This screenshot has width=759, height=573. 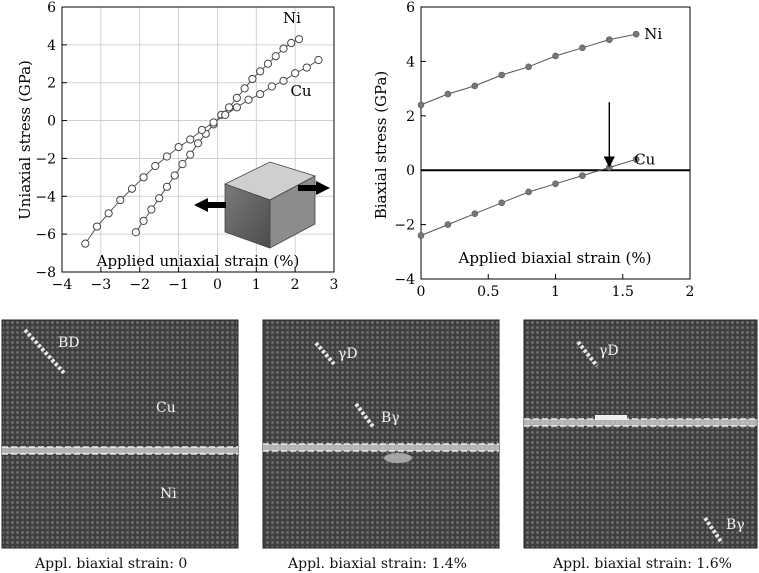 What do you see at coordinates (178, 285) in the screenshot?
I see `x-tick-label: −1` at bounding box center [178, 285].